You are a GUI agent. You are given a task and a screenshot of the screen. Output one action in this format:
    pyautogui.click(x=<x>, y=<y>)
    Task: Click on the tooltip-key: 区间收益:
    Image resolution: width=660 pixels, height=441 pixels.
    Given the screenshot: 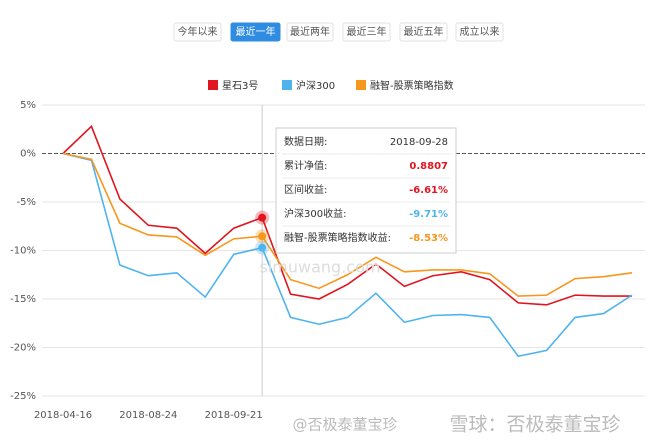 What is the action you would take?
    pyautogui.click(x=305, y=189)
    